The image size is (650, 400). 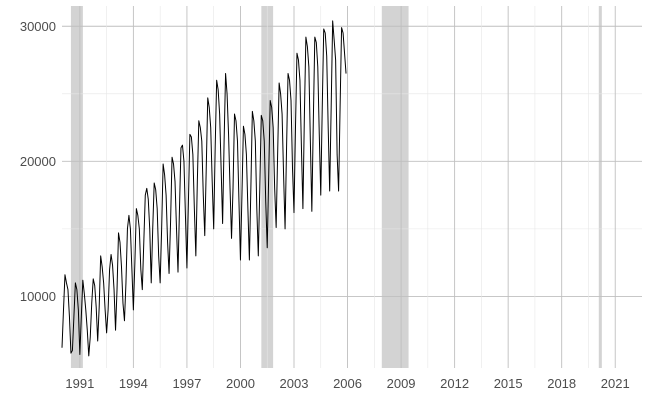 What do you see at coordinates (294, 383) in the screenshot?
I see `x-tick-label-2003: 2003` at bounding box center [294, 383].